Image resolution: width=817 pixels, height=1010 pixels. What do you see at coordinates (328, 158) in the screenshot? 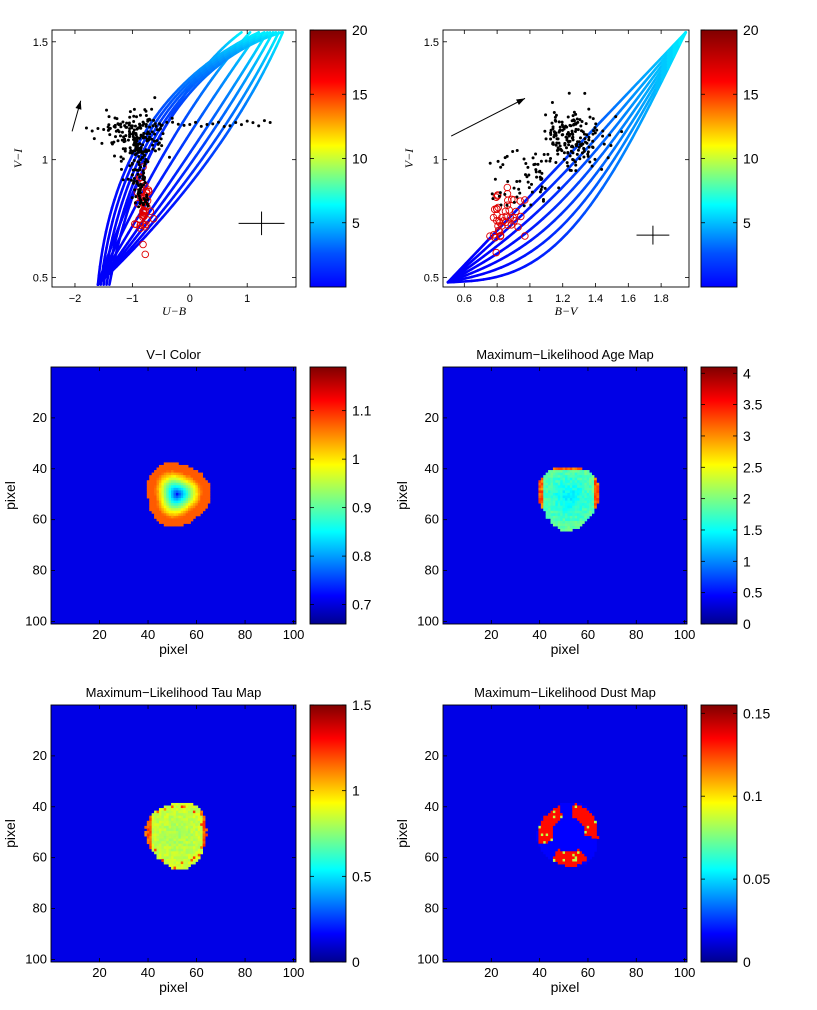
I see `colorbar` at bounding box center [328, 158].